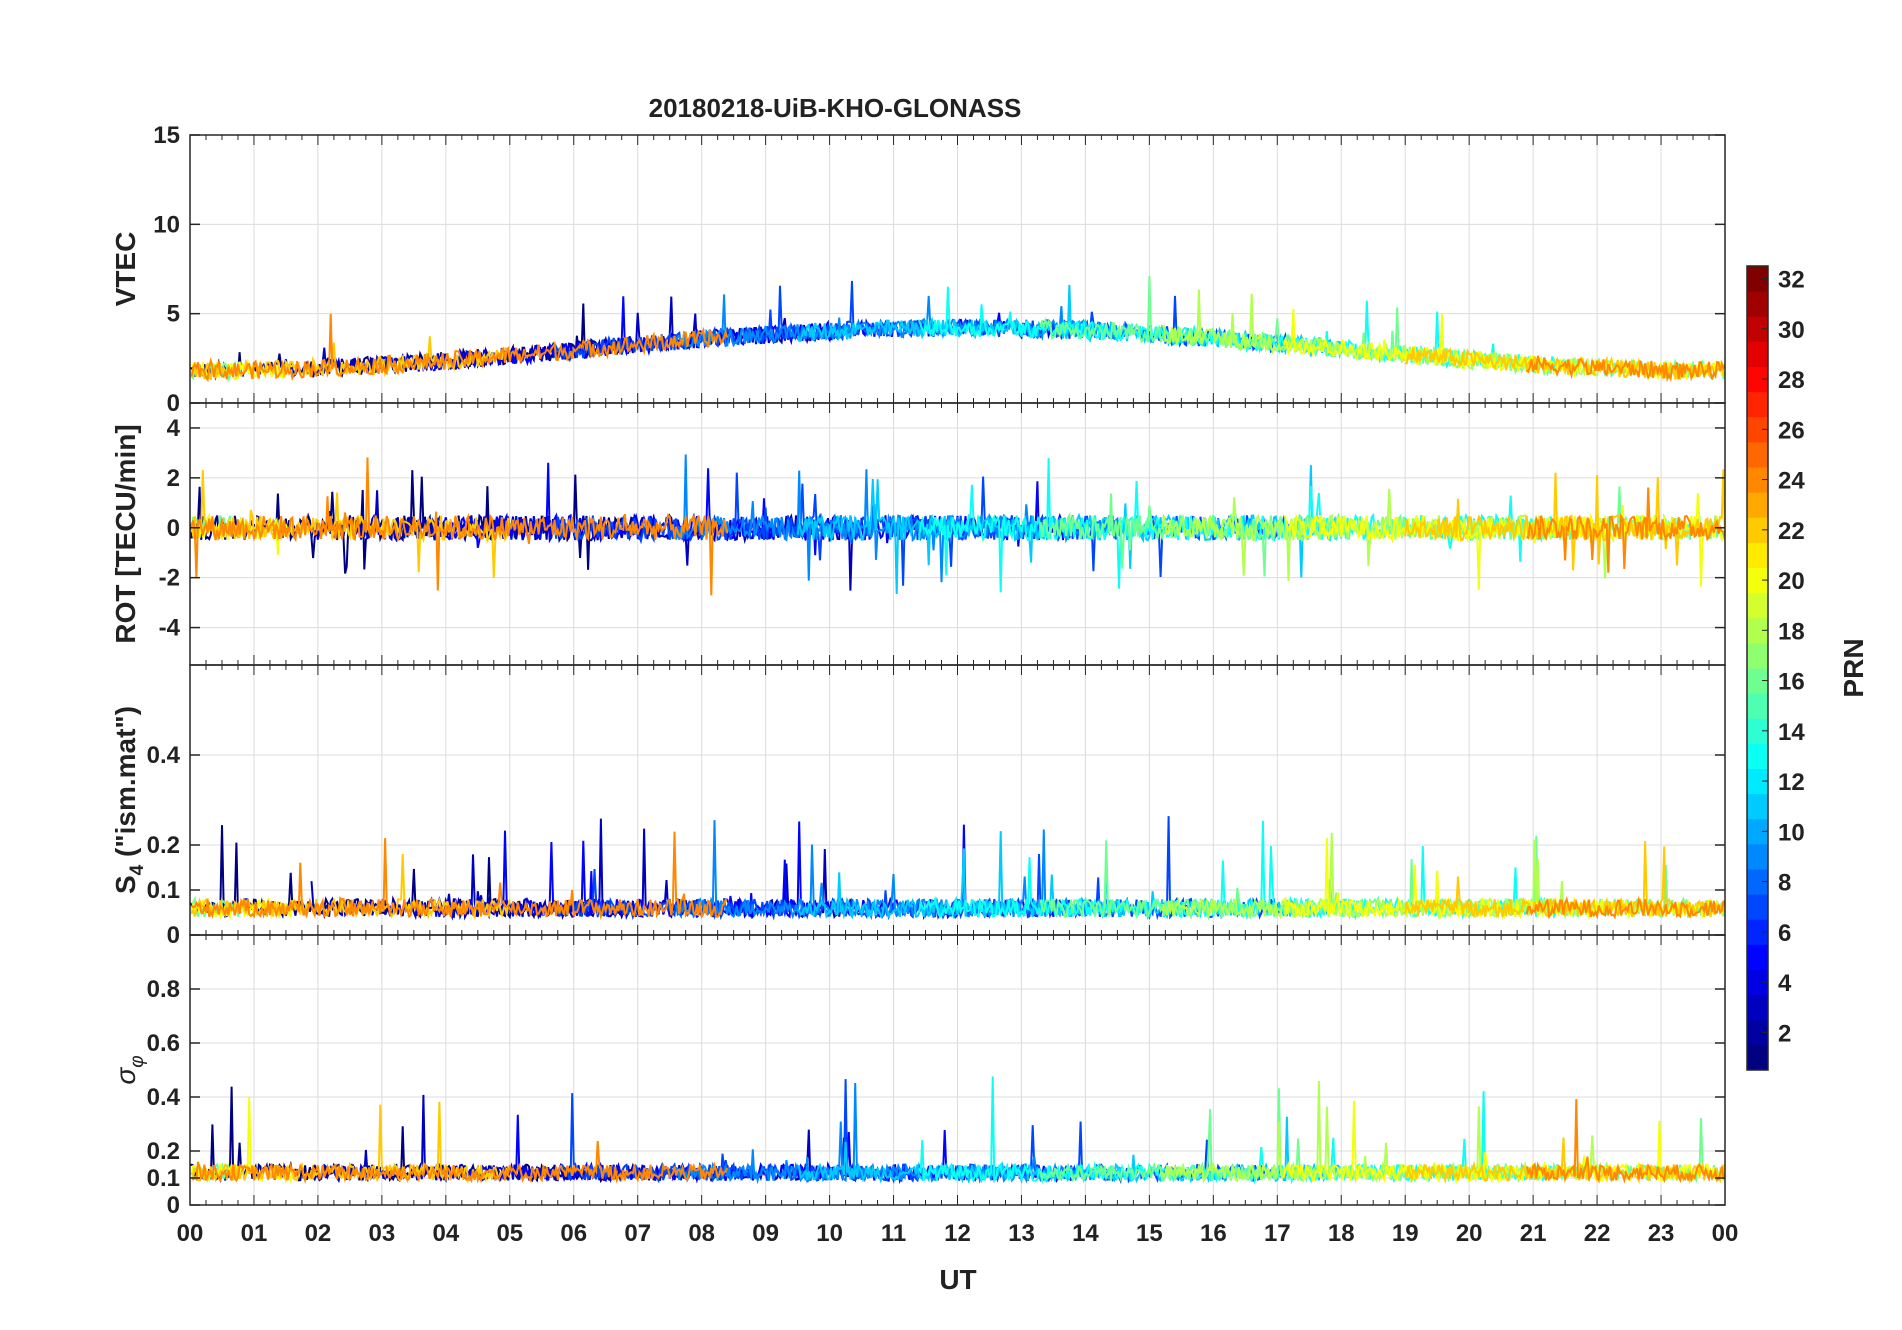 This screenshot has width=1902, height=1330. What do you see at coordinates (254, 1233) in the screenshot?
I see `x-tick-label: 01` at bounding box center [254, 1233].